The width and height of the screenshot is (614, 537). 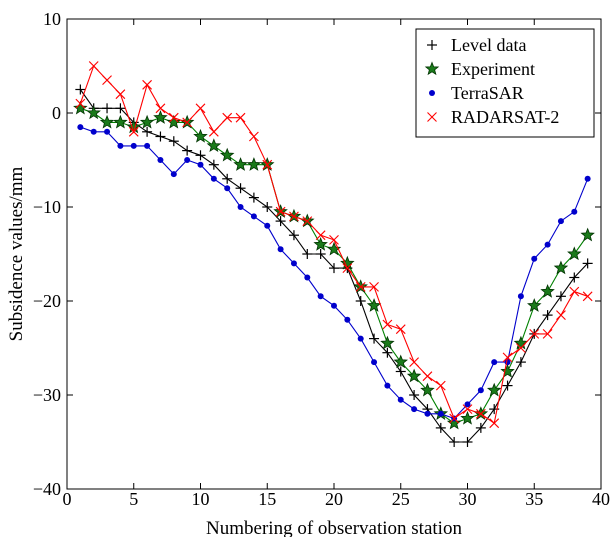 What do you see at coordinates (201, 499) in the screenshot?
I see `x-tick-label: 10` at bounding box center [201, 499].